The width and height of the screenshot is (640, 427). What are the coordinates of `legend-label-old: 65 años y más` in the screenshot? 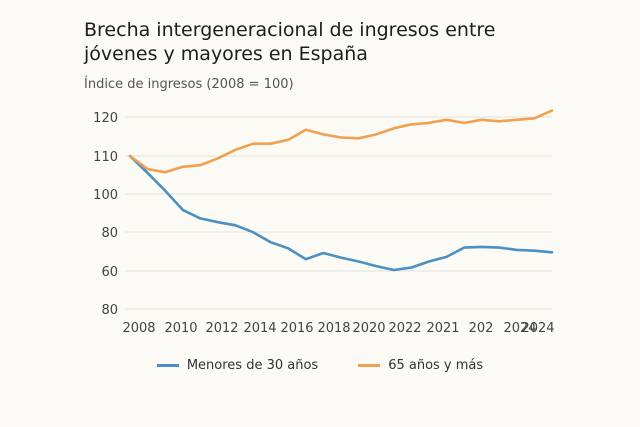 It's located at (436, 365).